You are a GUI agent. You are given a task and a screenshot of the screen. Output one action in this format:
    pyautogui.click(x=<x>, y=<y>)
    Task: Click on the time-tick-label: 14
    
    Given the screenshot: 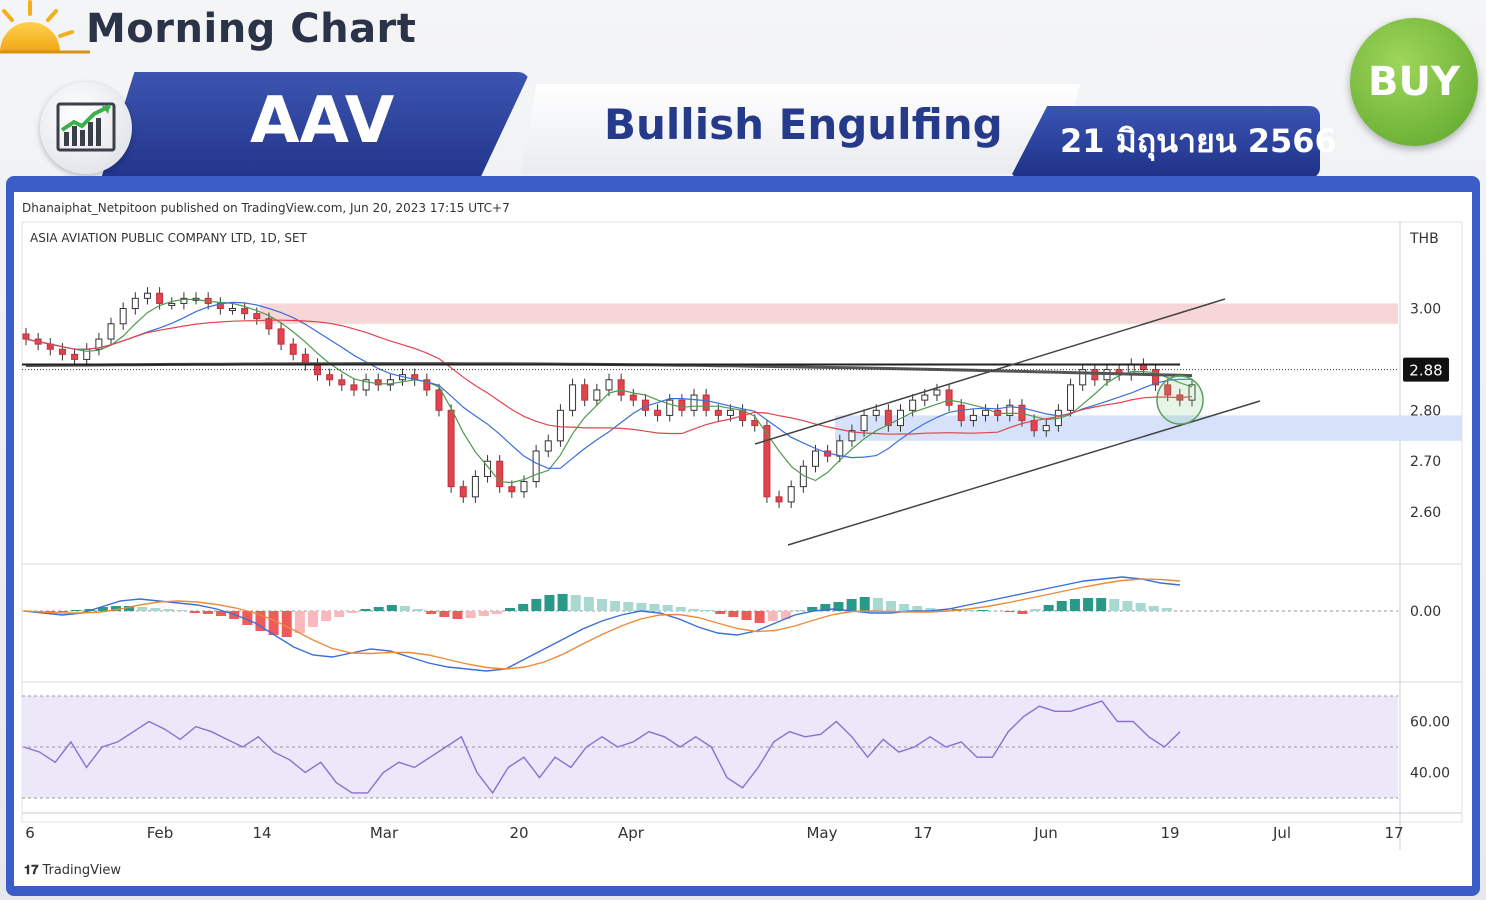 What is the action you would take?
    pyautogui.click(x=261, y=833)
    